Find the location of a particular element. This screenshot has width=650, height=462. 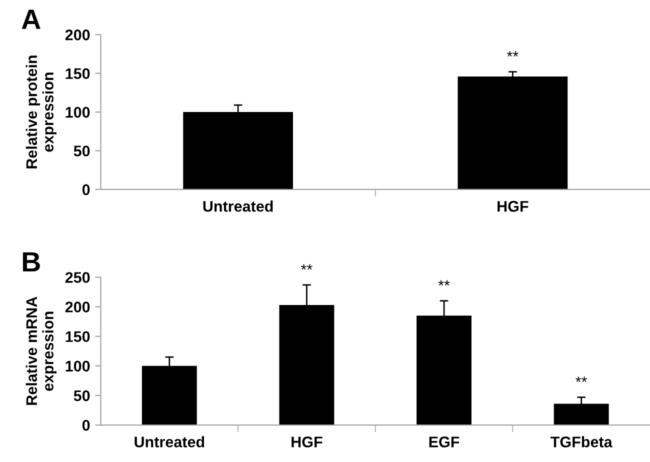

x-tick-label: EGF is located at coordinates (444, 442).